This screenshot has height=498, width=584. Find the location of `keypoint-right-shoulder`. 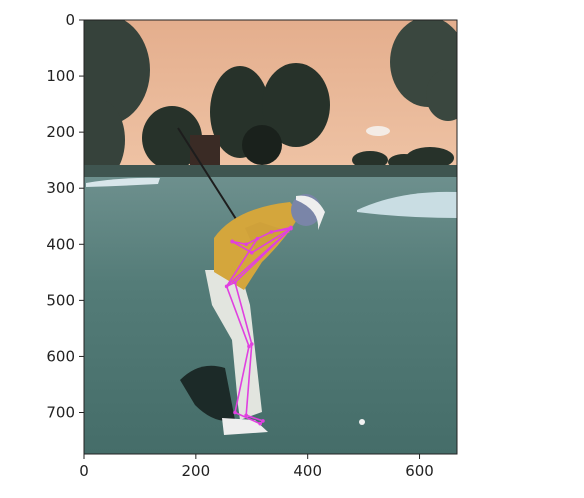

keypoint-right-shoulder is located at coordinates (257, 238).